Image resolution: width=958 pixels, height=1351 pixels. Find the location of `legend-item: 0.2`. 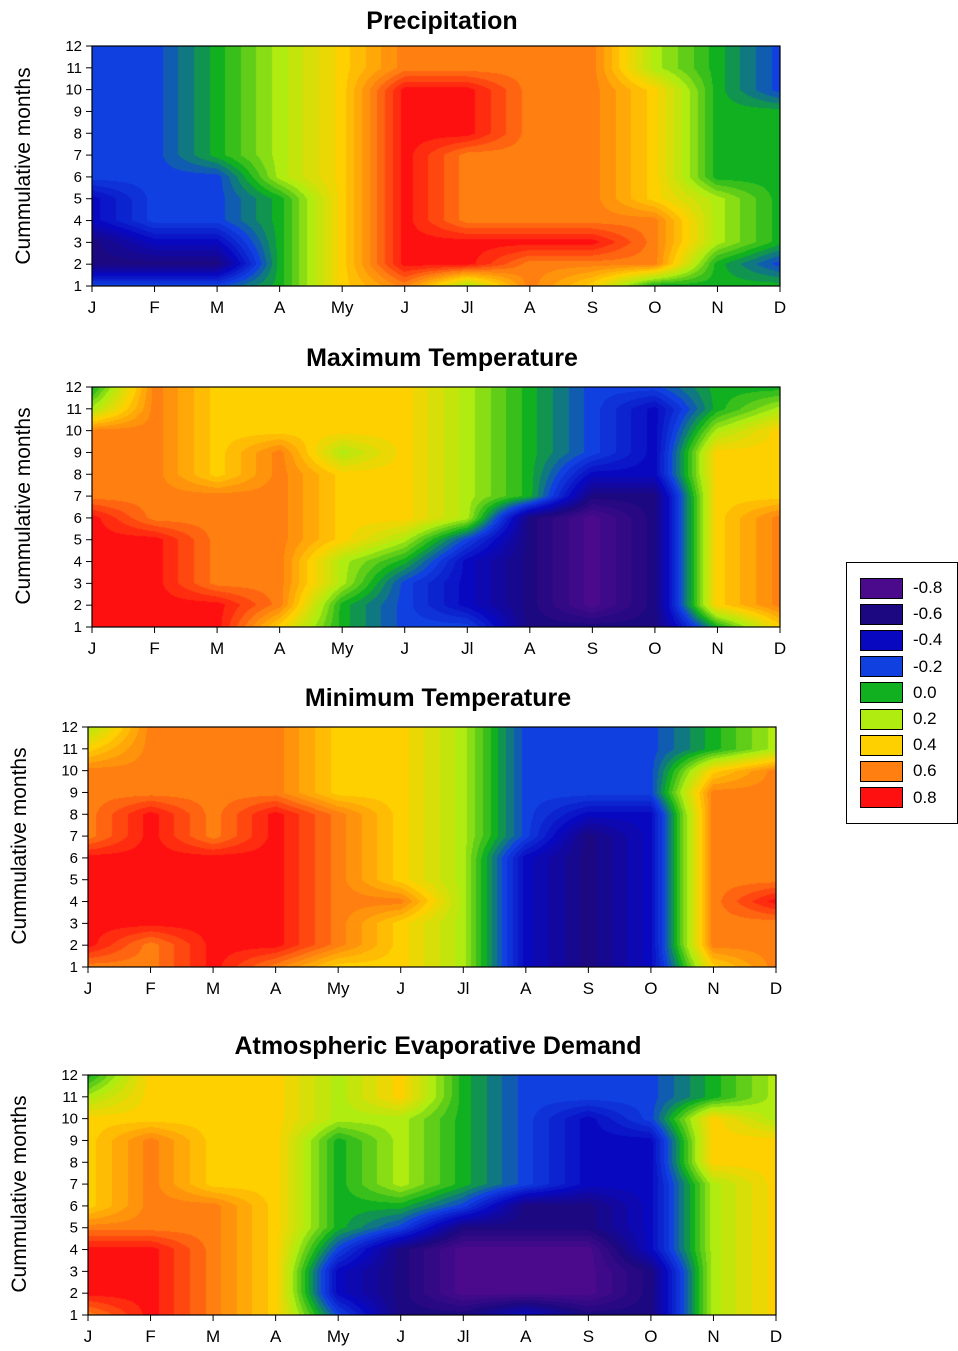

legend-item: 0.2 is located at coordinates (898, 719).